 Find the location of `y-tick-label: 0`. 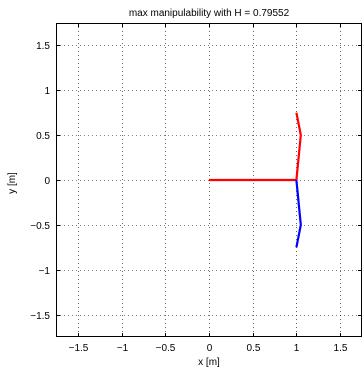

y-tick-label: 0 is located at coordinates (47, 181).